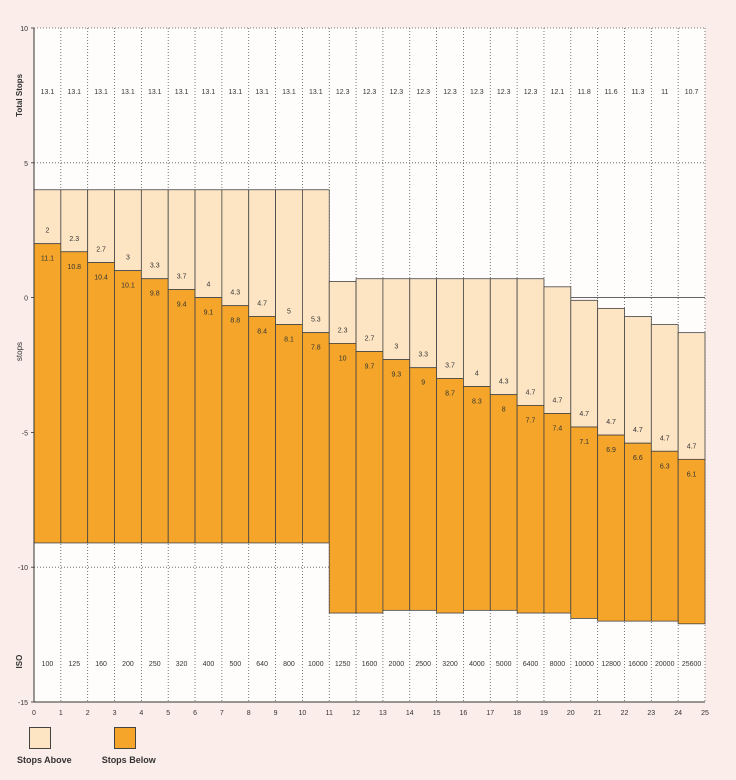 The width and height of the screenshot is (736, 780). What do you see at coordinates (168, 713) in the screenshot?
I see `x-tick-label: 5` at bounding box center [168, 713].